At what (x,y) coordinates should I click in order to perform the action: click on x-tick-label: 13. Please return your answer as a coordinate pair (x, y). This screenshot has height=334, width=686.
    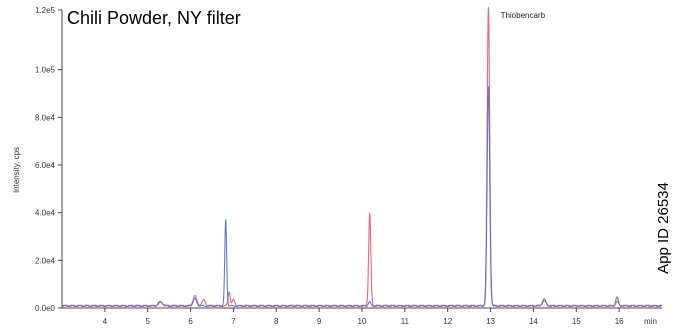
    Looking at the image, I should click on (490, 321).